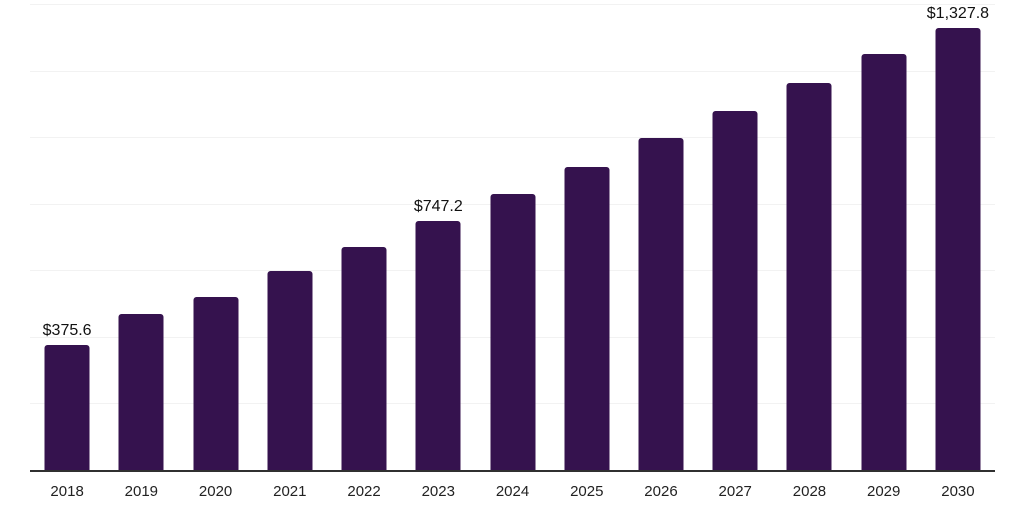  I want to click on x-tick-label-2029: 2029, so click(884, 491).